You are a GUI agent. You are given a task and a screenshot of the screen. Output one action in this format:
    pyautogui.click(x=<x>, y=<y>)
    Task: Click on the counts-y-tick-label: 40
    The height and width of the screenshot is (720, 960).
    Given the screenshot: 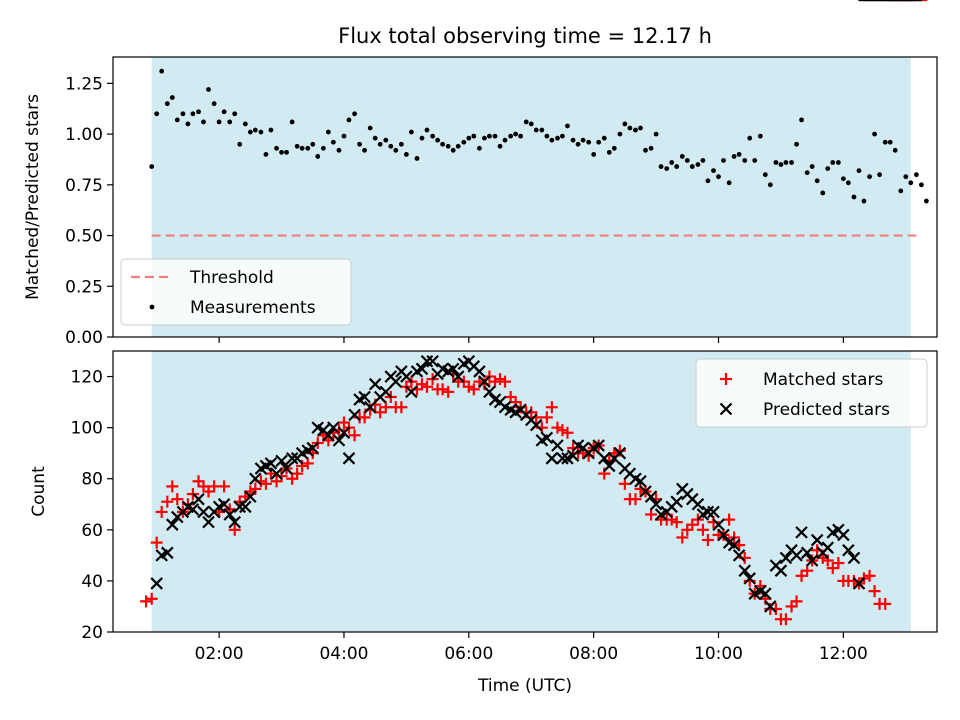 What is the action you would take?
    pyautogui.click(x=92, y=582)
    